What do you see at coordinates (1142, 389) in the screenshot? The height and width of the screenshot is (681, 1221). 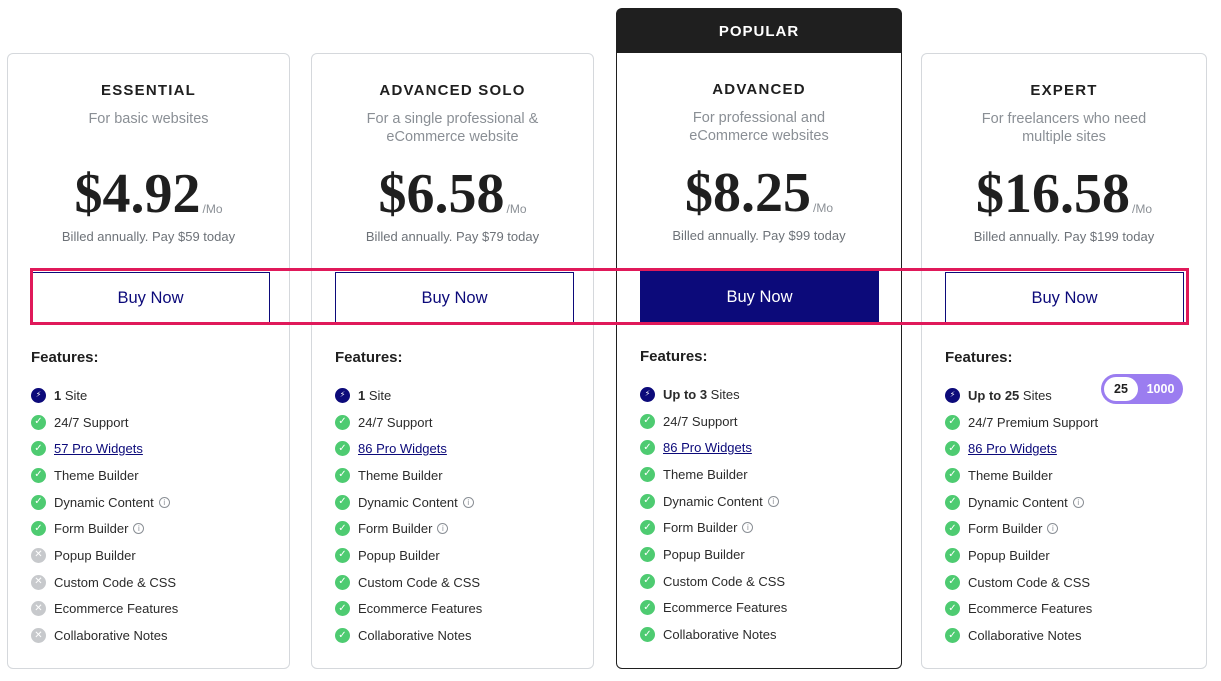 I see `sites-toggle: 25 1000` at bounding box center [1142, 389].